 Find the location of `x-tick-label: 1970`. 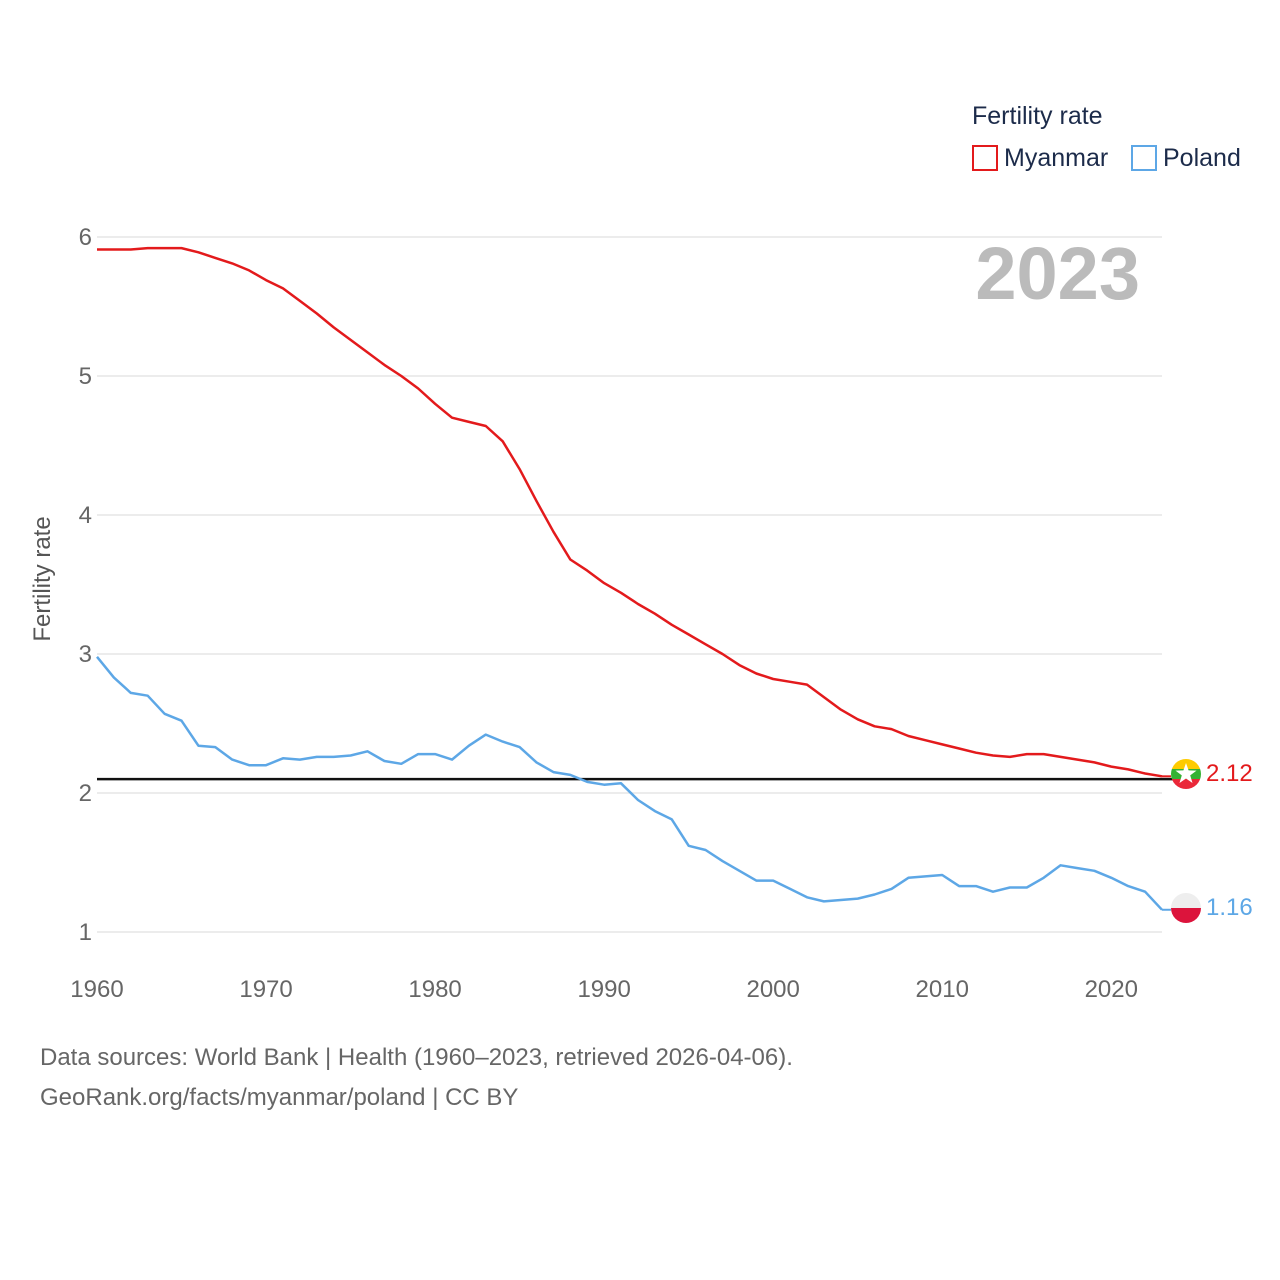

x-tick-label: 1970 is located at coordinates (265, 989).